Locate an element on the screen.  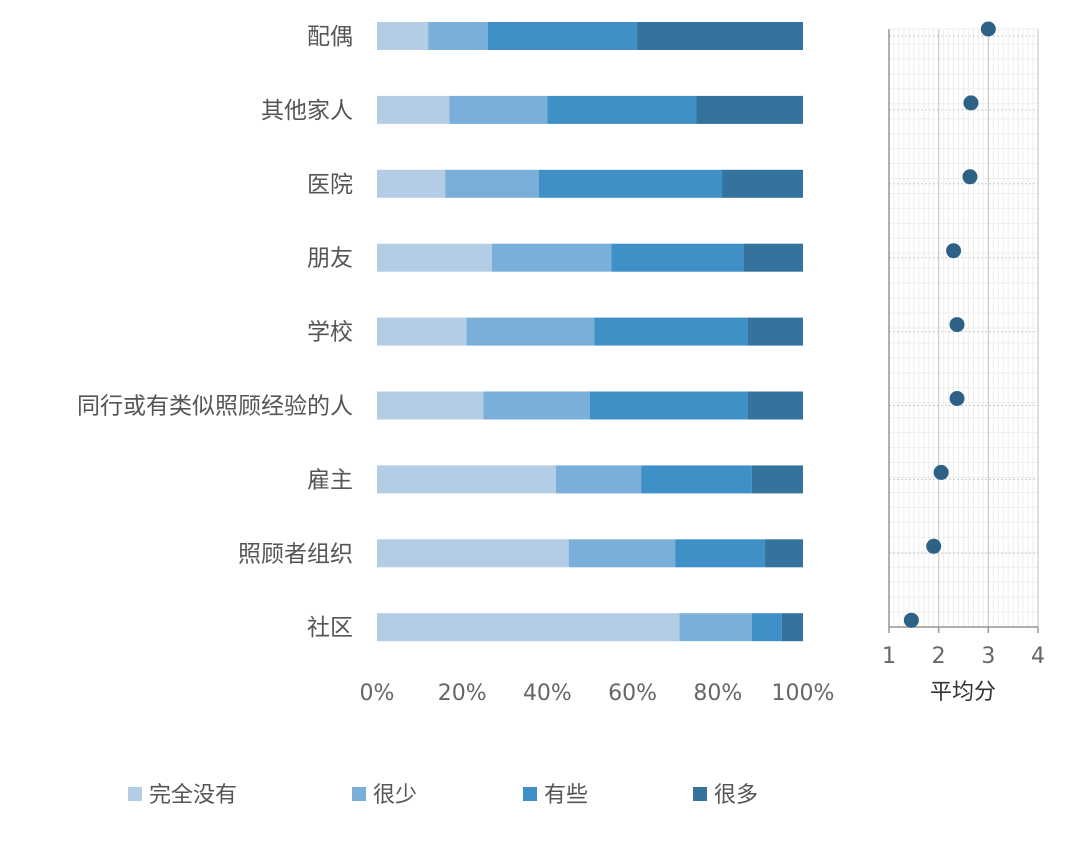
category-label: 学校 is located at coordinates (330, 333).